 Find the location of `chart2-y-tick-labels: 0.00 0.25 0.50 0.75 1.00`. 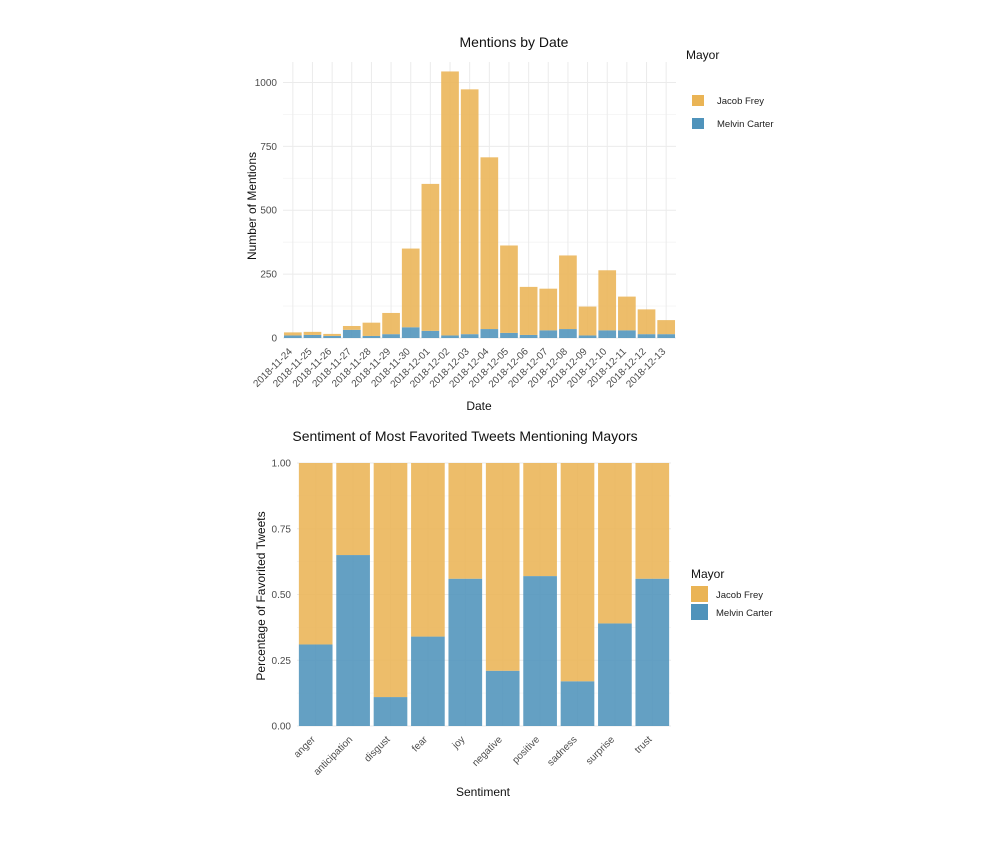

chart2-y-tick-labels: 0.00 0.25 0.50 0.75 1.00 is located at coordinates (282, 596).